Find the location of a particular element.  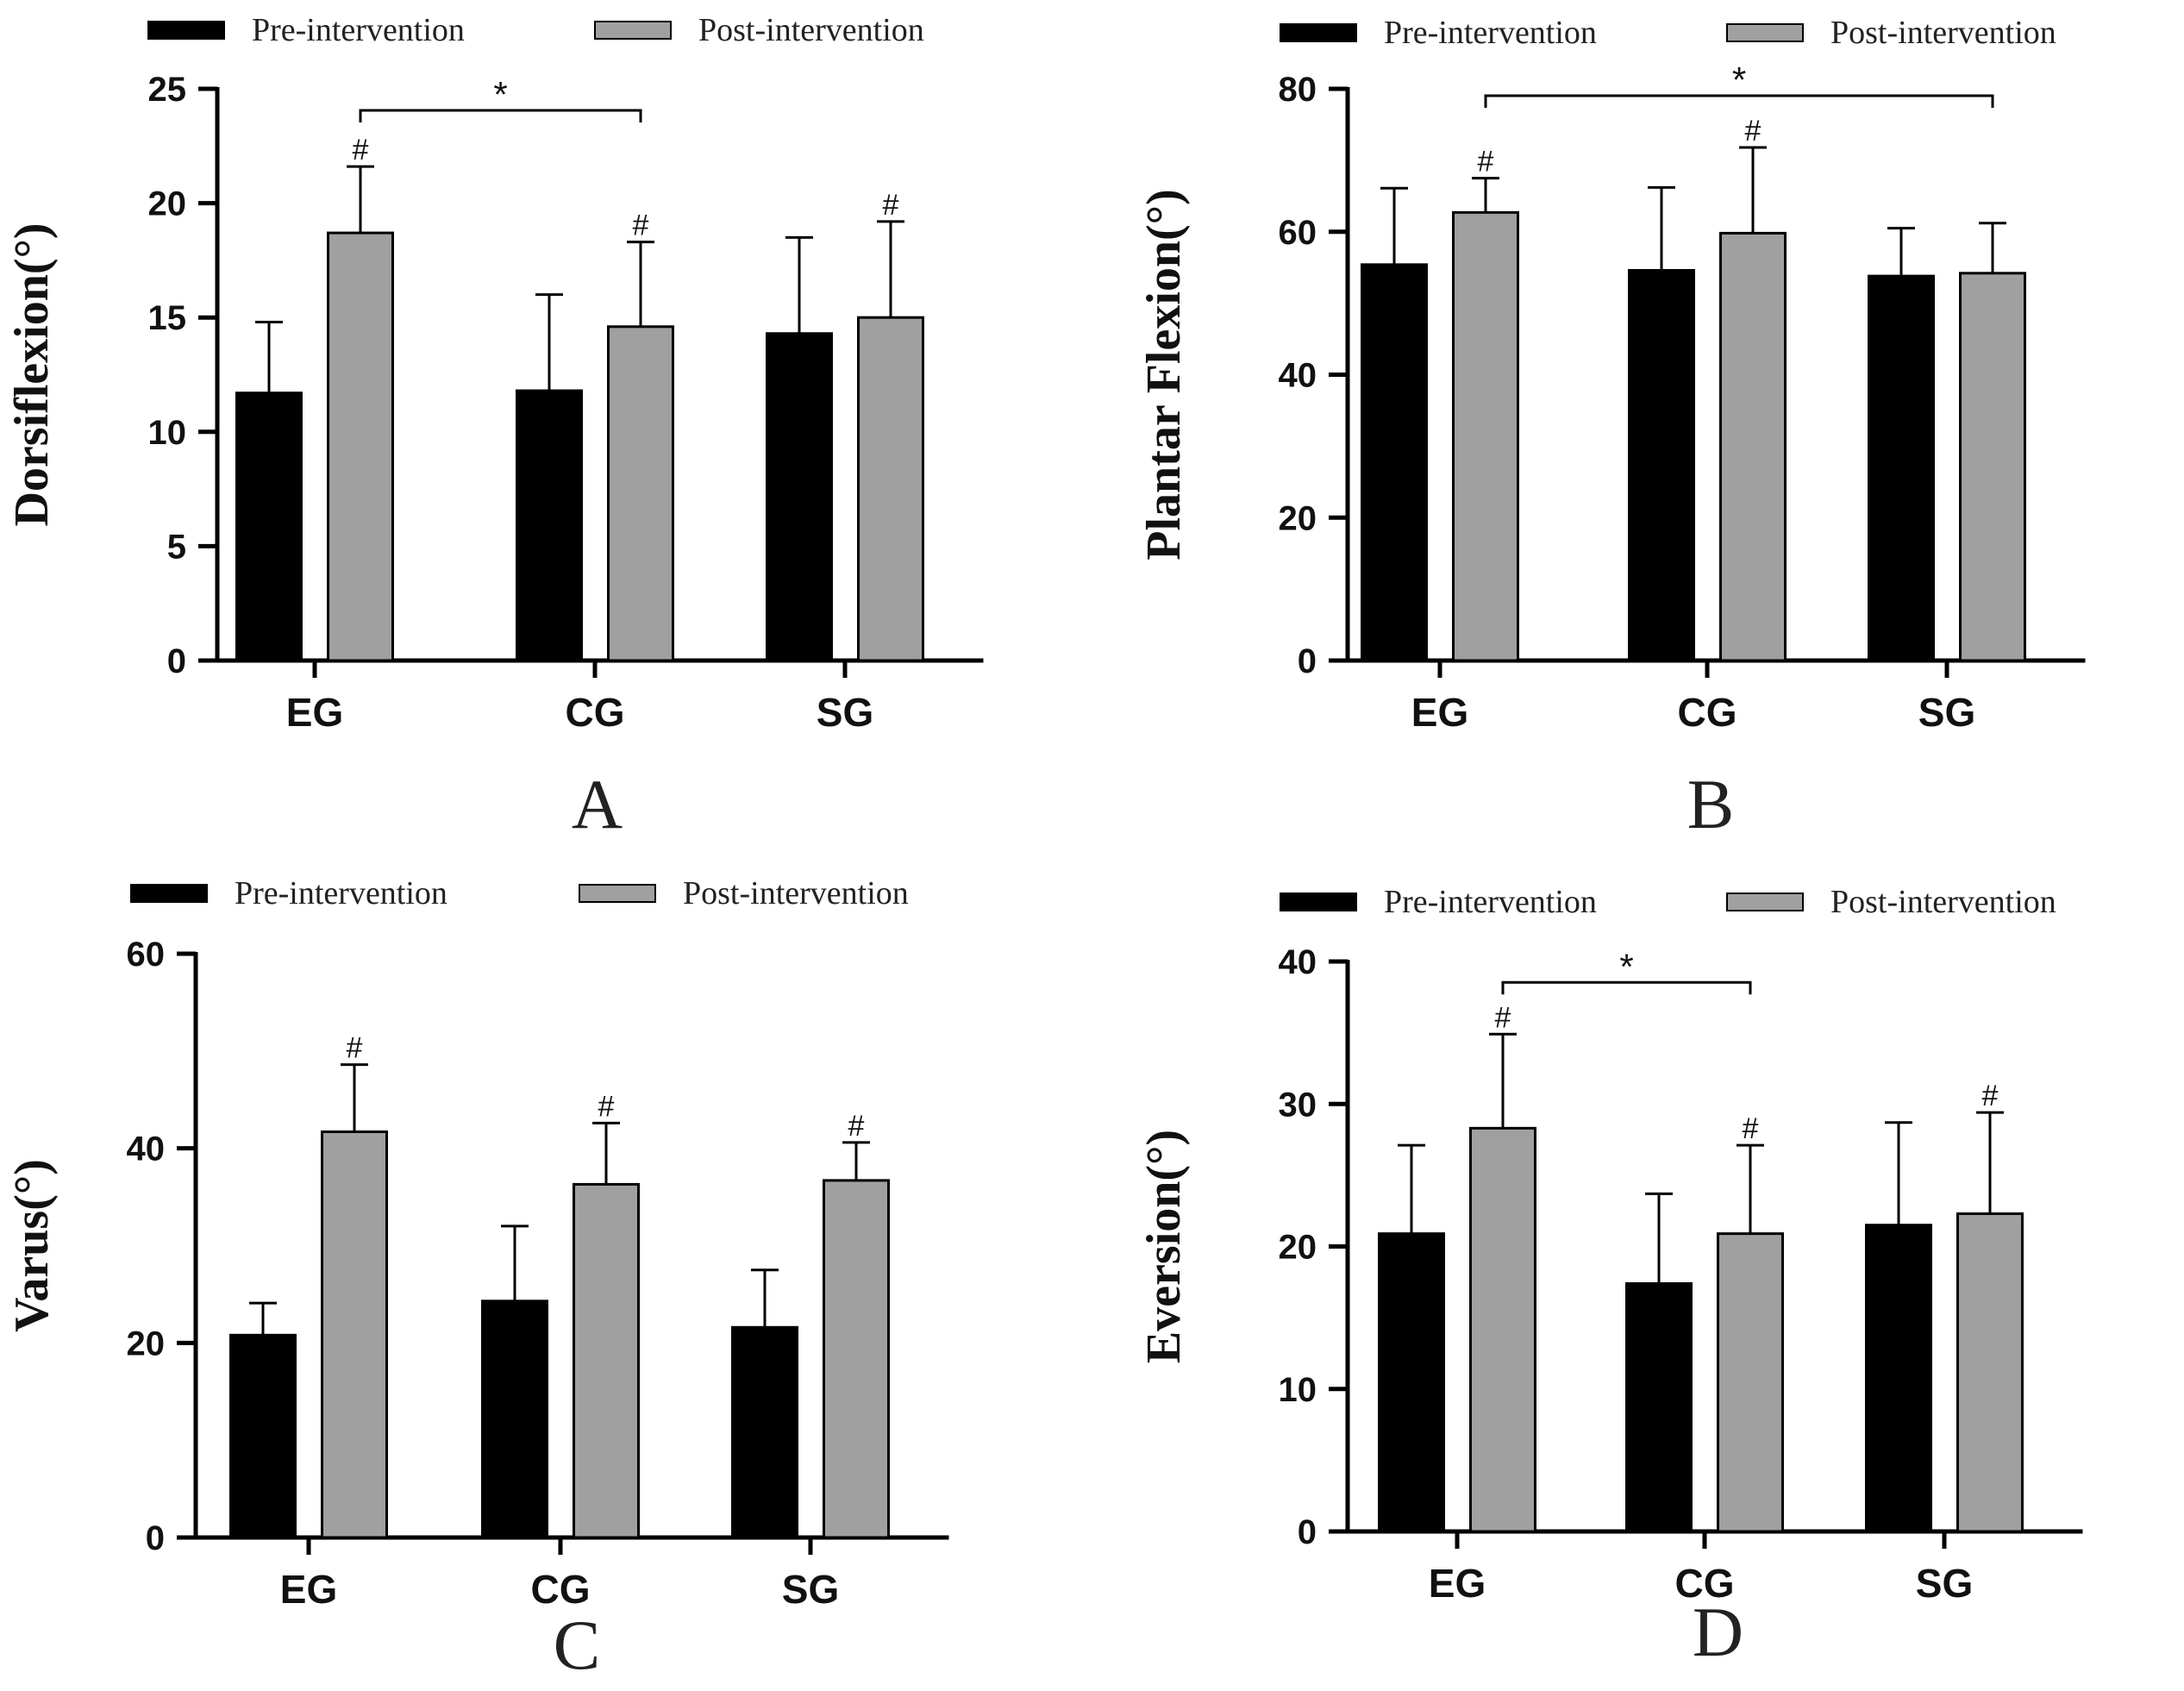

y-tick-label: 15 is located at coordinates (168, 318).